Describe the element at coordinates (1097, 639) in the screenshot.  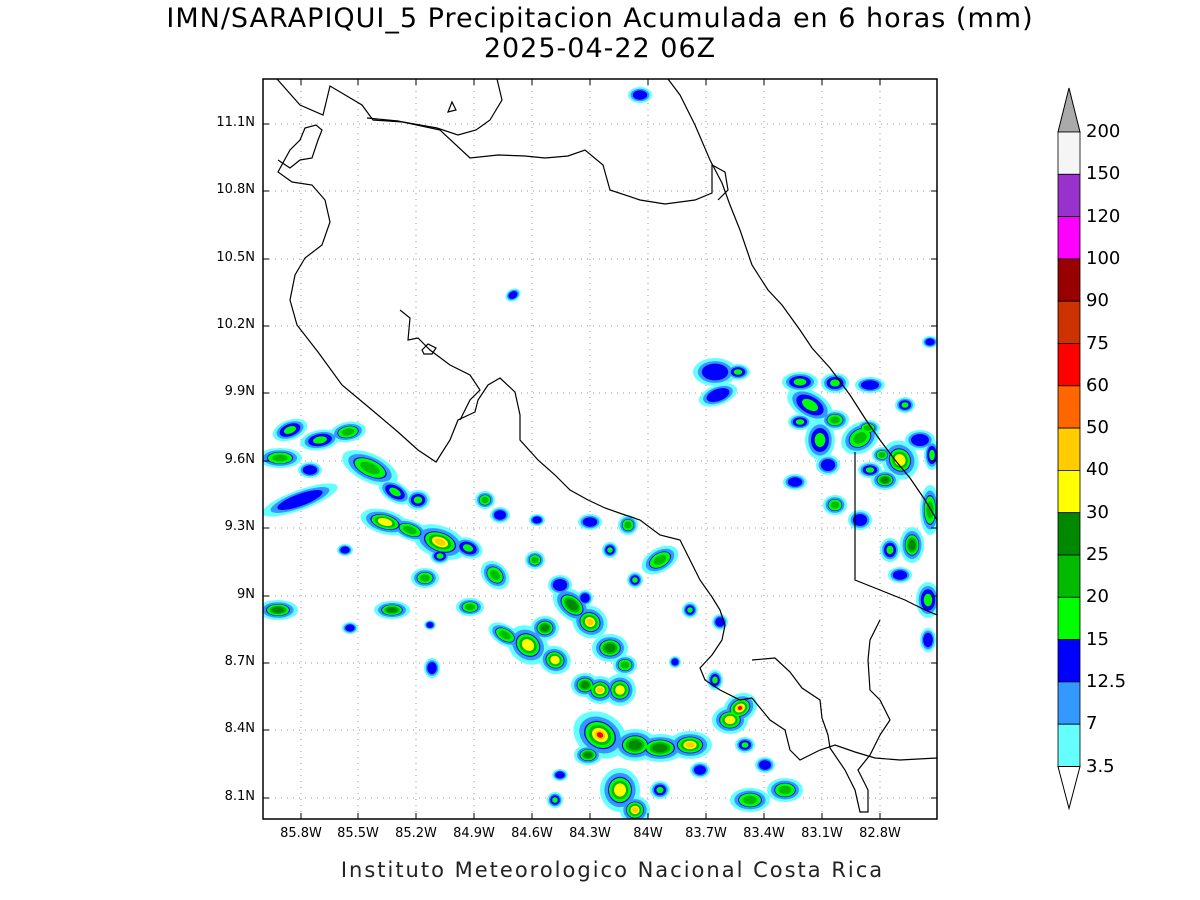
I see `colorbar-label: 15` at that location.